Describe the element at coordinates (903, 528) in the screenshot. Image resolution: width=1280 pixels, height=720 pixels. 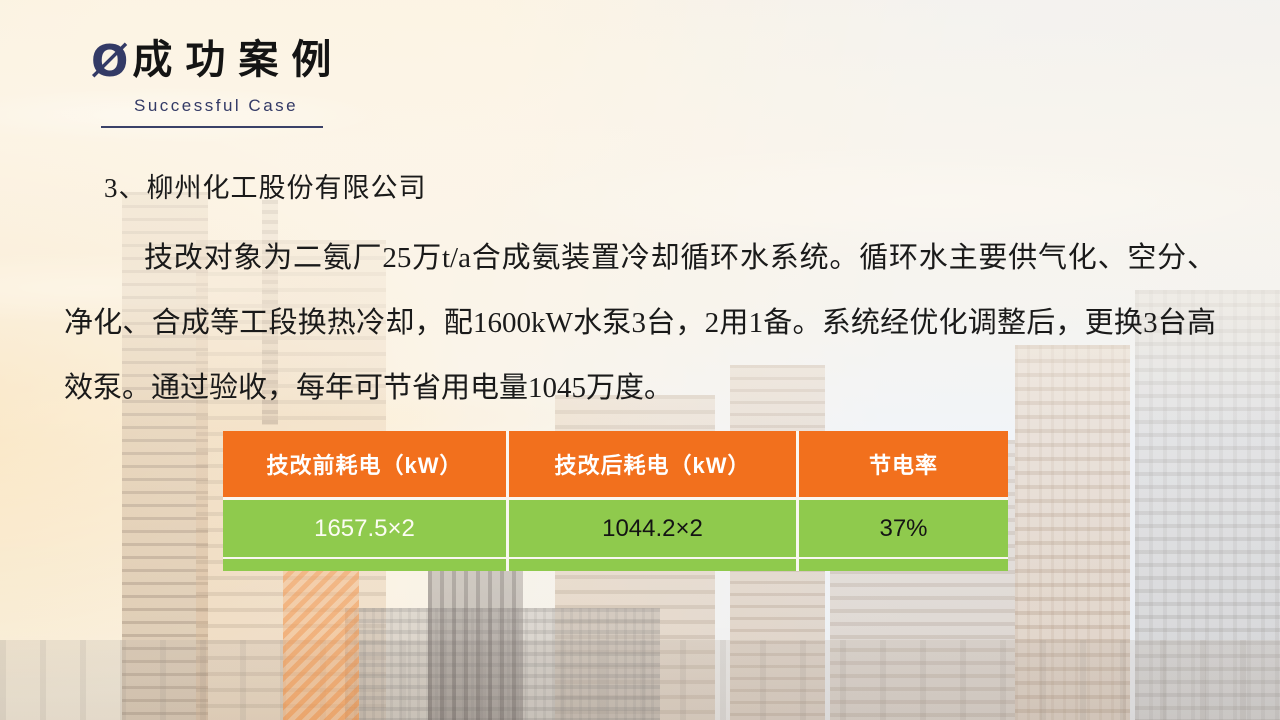
I see `table-cell-saving-rate: 37%` at that location.